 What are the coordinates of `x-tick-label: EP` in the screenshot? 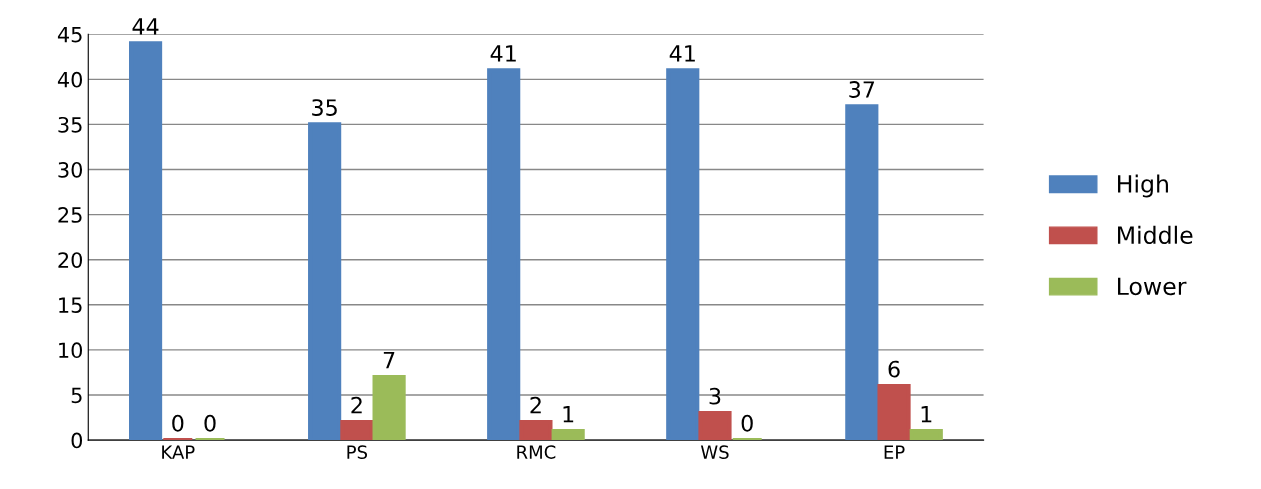 It's located at (894, 452).